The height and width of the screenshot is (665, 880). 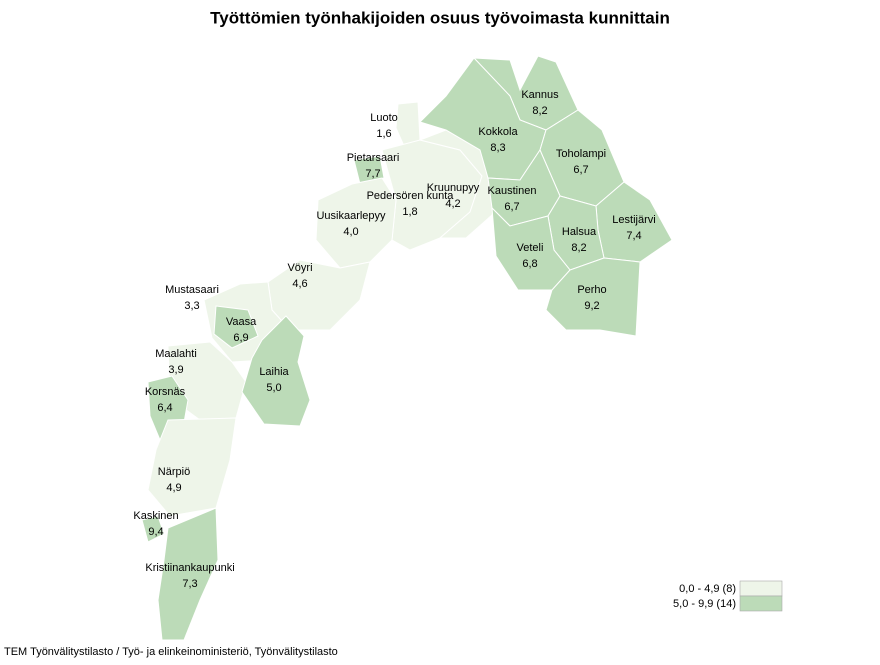 What do you see at coordinates (351, 216) in the screenshot?
I see `region-name: Uusikaarlepyy` at bounding box center [351, 216].